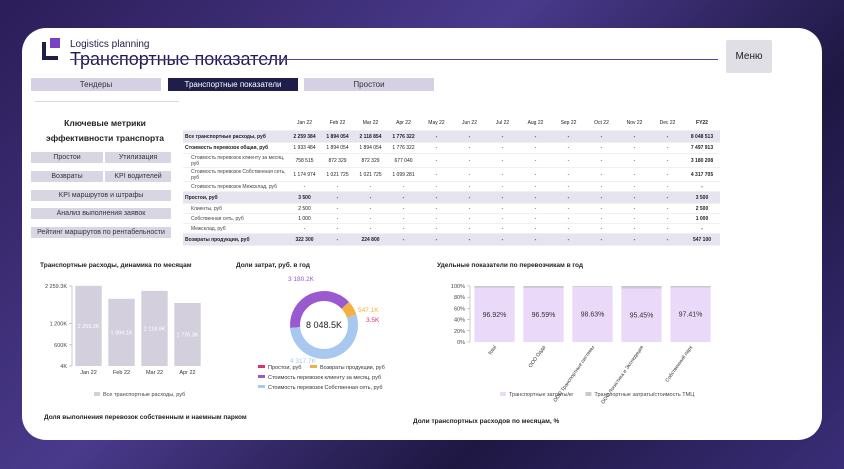 This screenshot has height=469, width=844. What do you see at coordinates (301, 279) in the screenshot?
I see `data-label: 3 180.2K` at bounding box center [301, 279].